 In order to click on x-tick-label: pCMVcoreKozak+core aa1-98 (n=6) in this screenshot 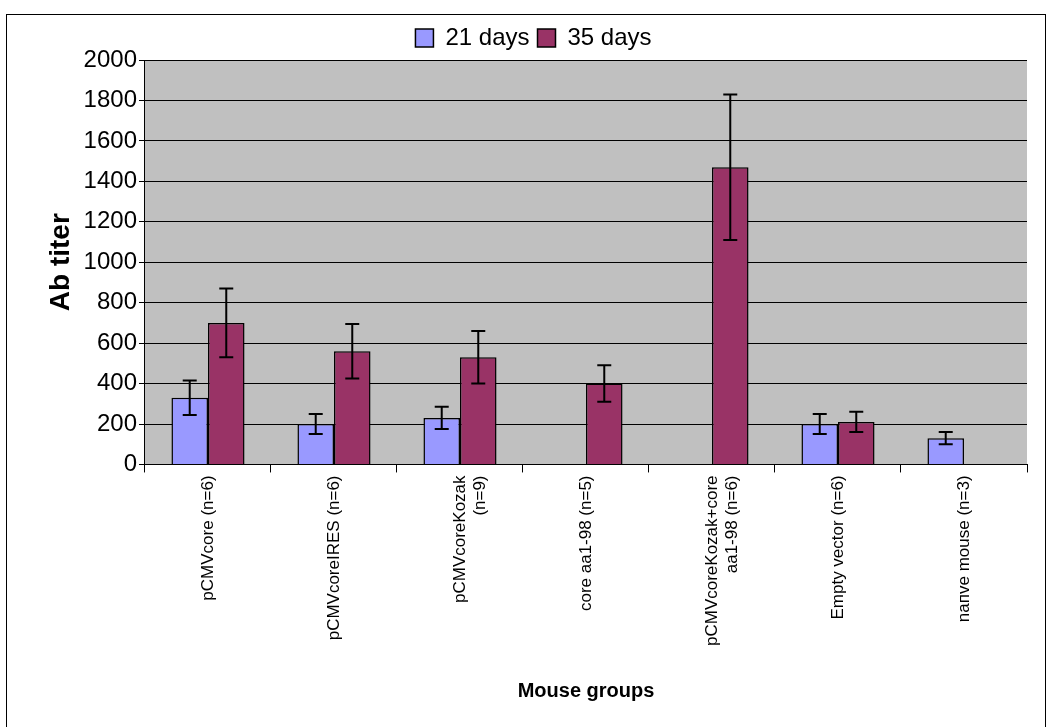, I will do `click(721, 561)`.